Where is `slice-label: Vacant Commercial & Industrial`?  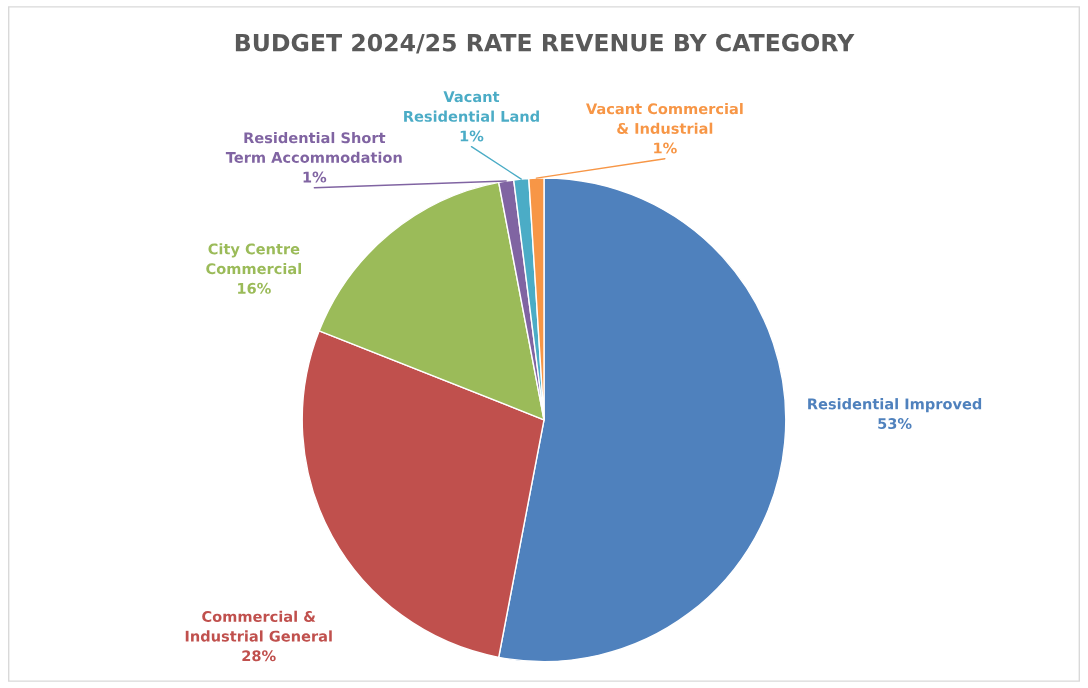 slice-label: Vacant Commercial & Industrial is located at coordinates (664, 118).